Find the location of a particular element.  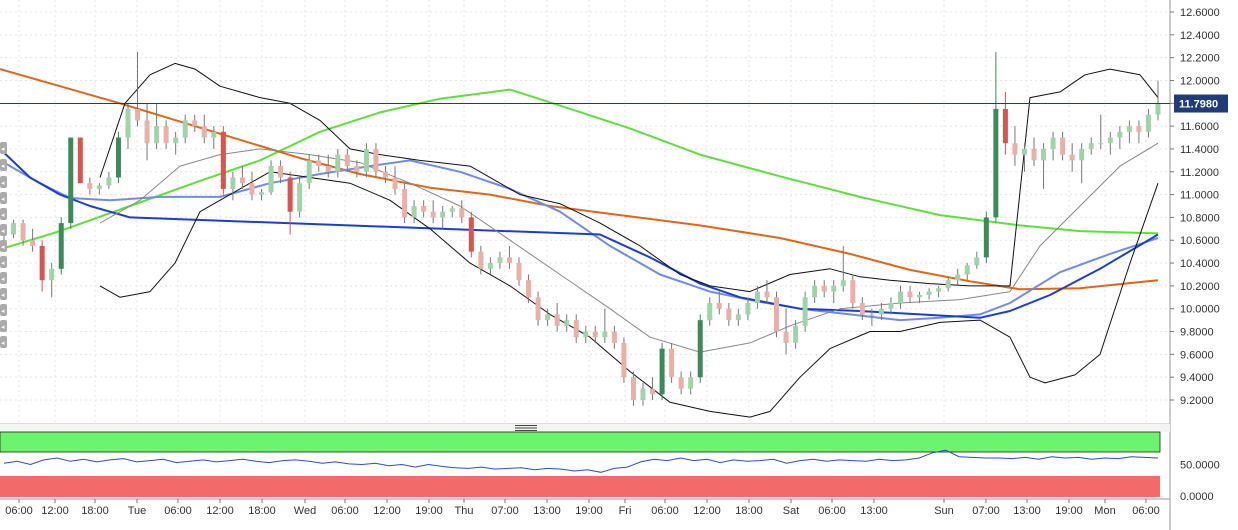

last-price-badge: 11.7980 is located at coordinates (1201, 103).